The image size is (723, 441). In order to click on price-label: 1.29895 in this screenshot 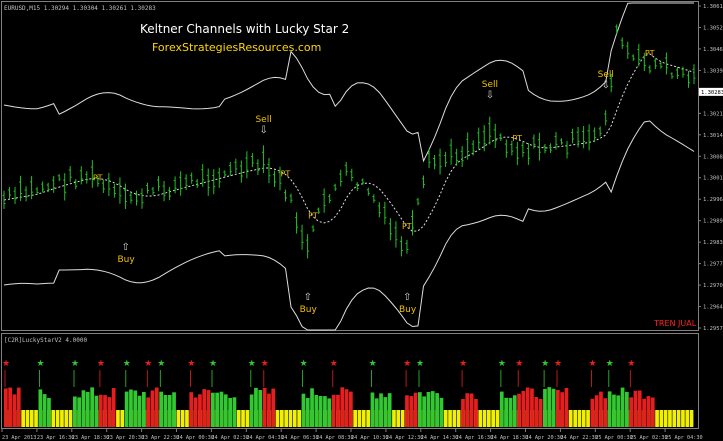, I will do `click(713, 222)`.